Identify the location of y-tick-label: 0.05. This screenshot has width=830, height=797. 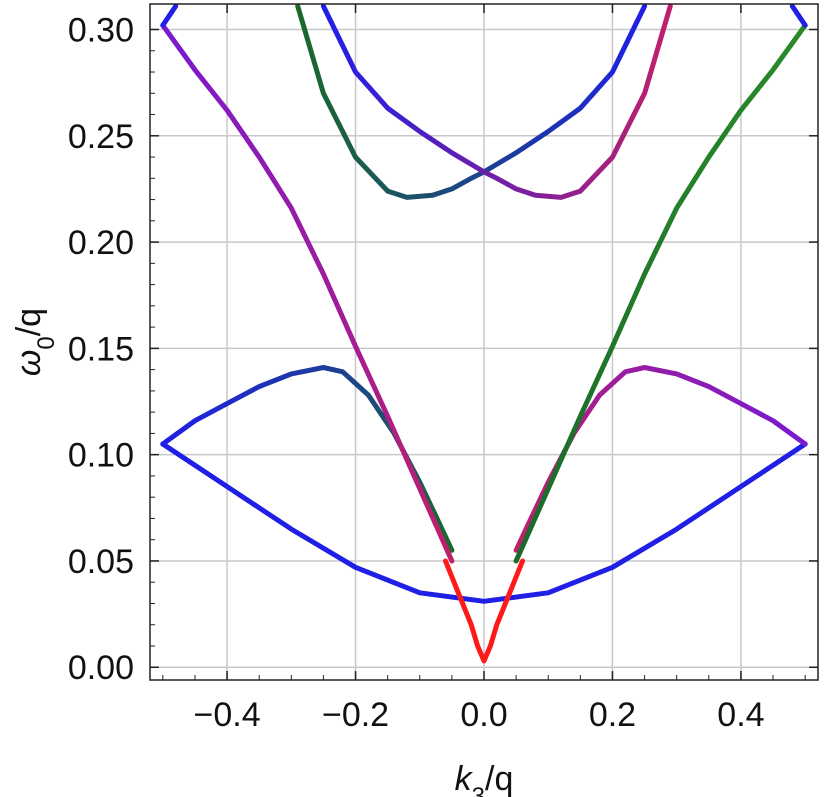
(101, 562).